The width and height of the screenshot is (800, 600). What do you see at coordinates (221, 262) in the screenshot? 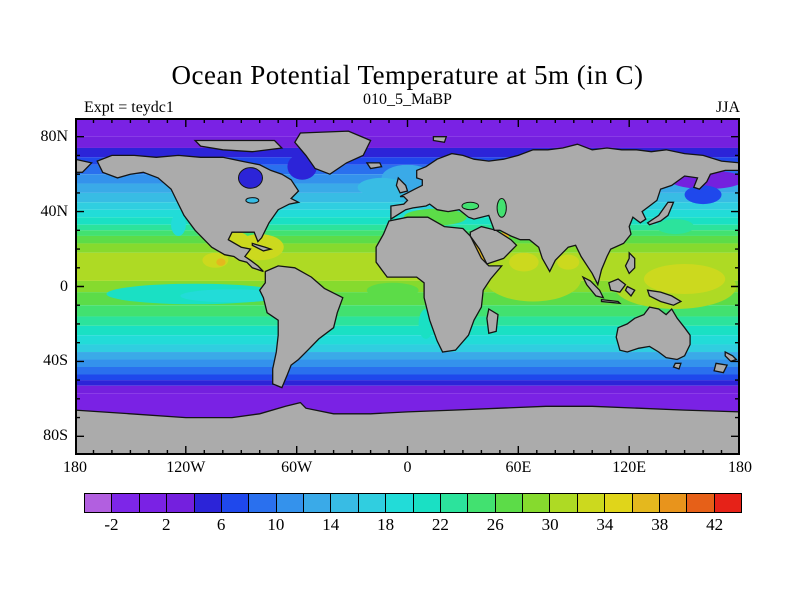
I see `feature-central-america-hot-spot` at bounding box center [221, 262].